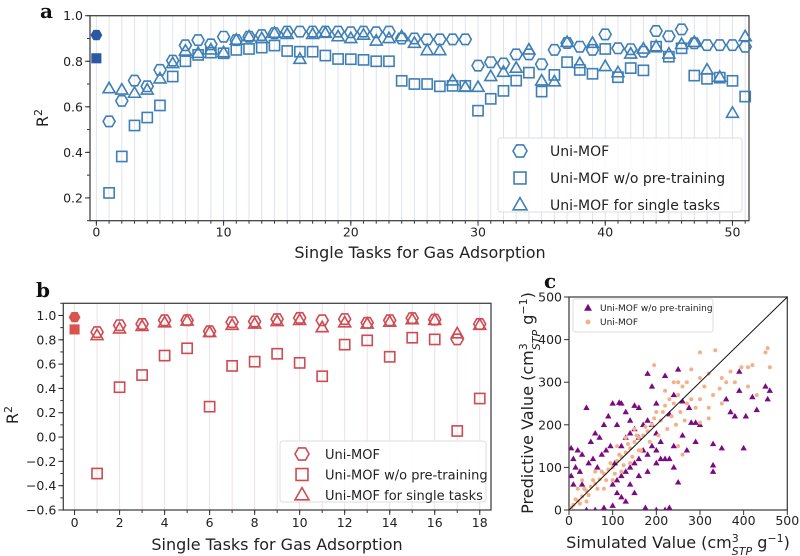  Describe the element at coordinates (276, 544) in the screenshot. I see `x-axis-label: Single Tasks for Gas Adsorption` at that location.